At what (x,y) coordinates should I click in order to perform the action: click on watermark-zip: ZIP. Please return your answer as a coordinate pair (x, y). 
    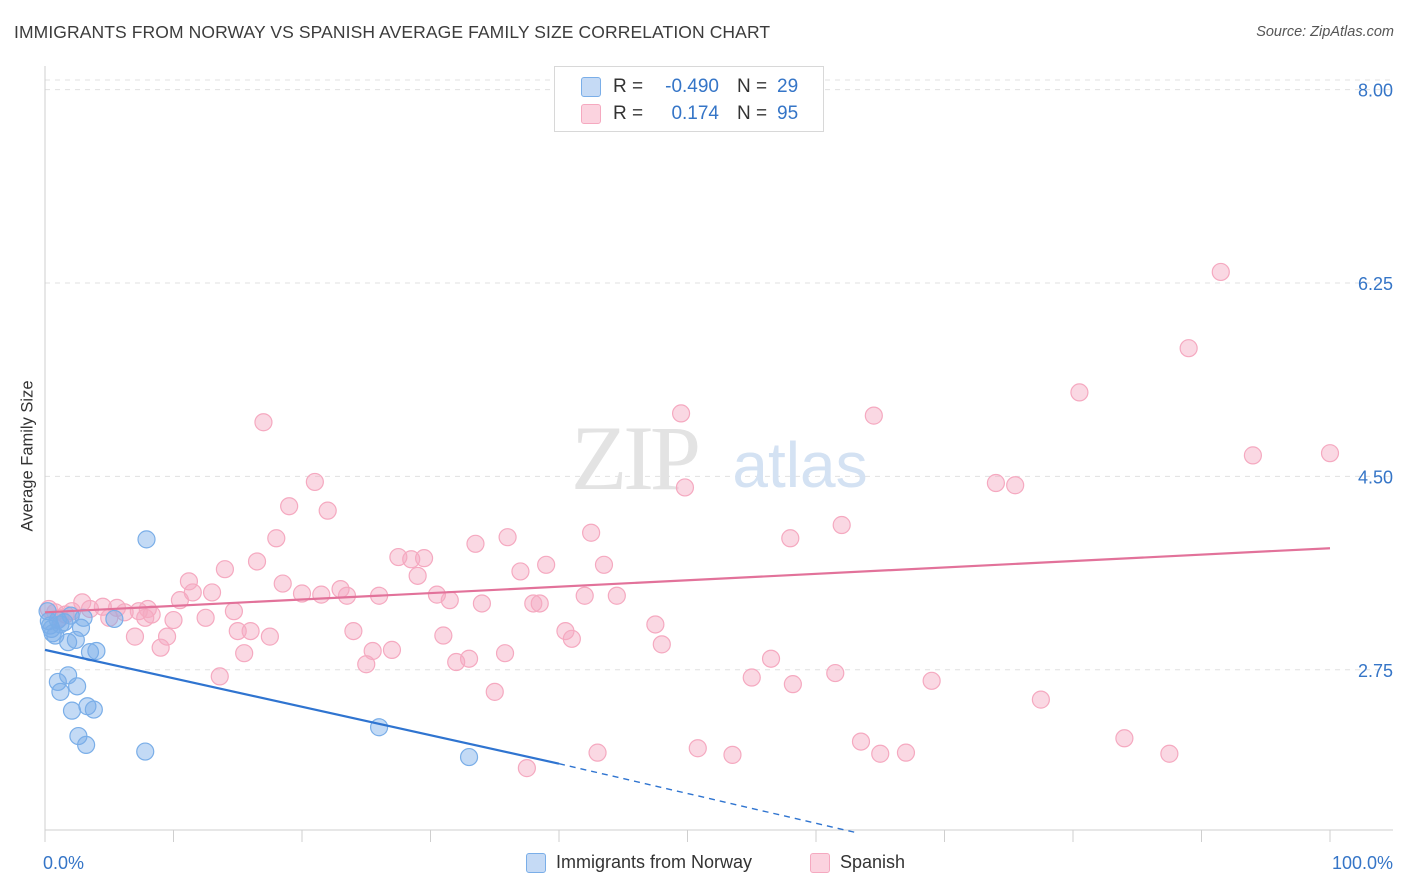
    Looking at the image, I should click on (634, 458).